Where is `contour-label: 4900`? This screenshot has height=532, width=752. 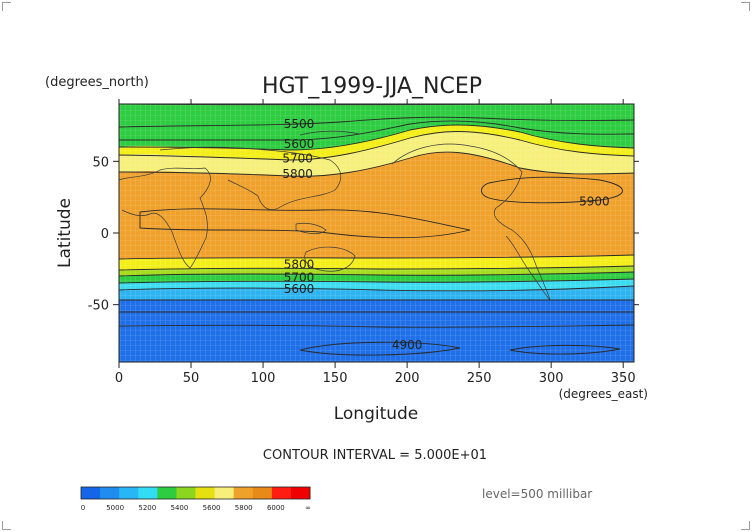
contour-label: 4900 is located at coordinates (407, 345).